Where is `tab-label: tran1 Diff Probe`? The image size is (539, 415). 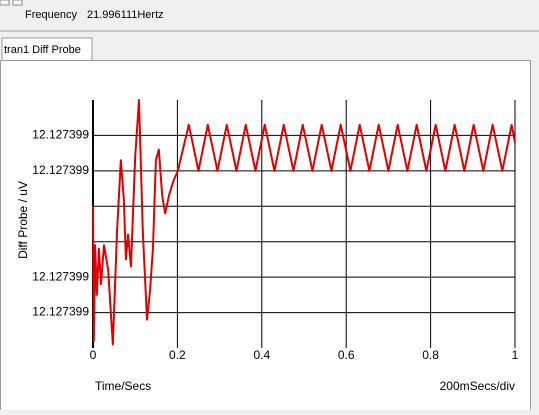 tab-label: tran1 Diff Probe is located at coordinates (42, 50).